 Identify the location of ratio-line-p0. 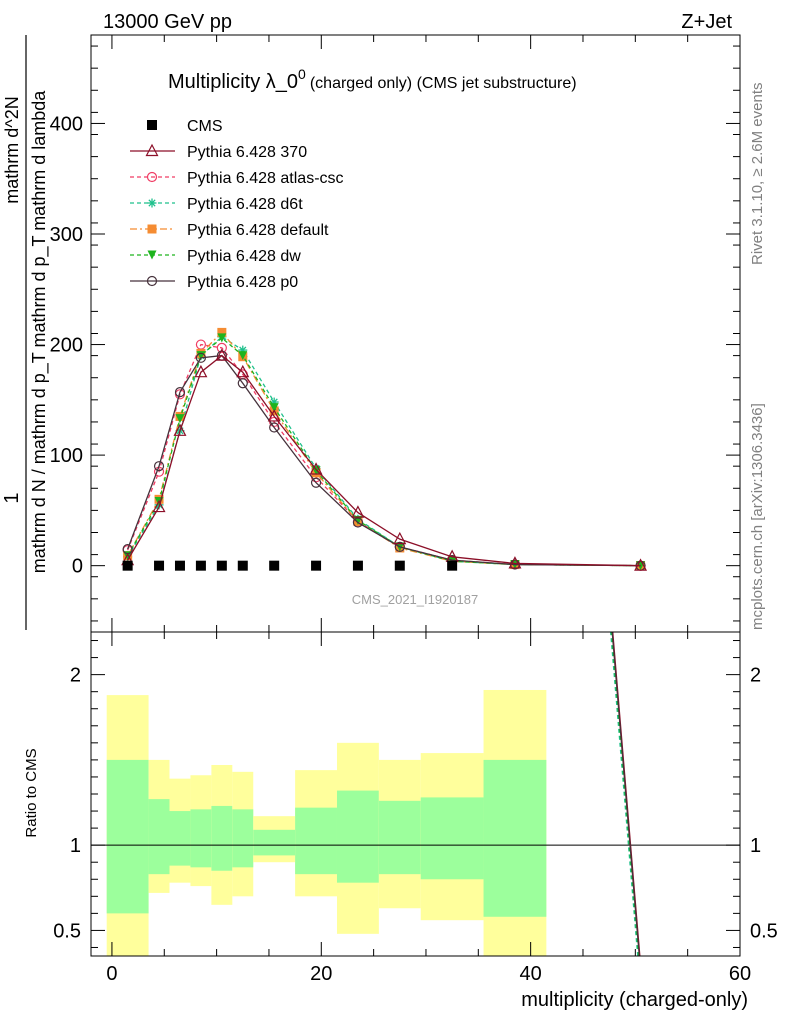
(625, 794).